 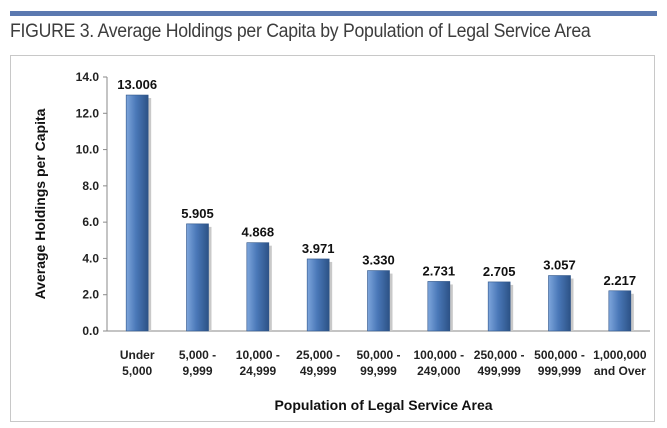 What do you see at coordinates (40, 203) in the screenshot?
I see `y-axis-title: Average Holdings per Capita` at bounding box center [40, 203].